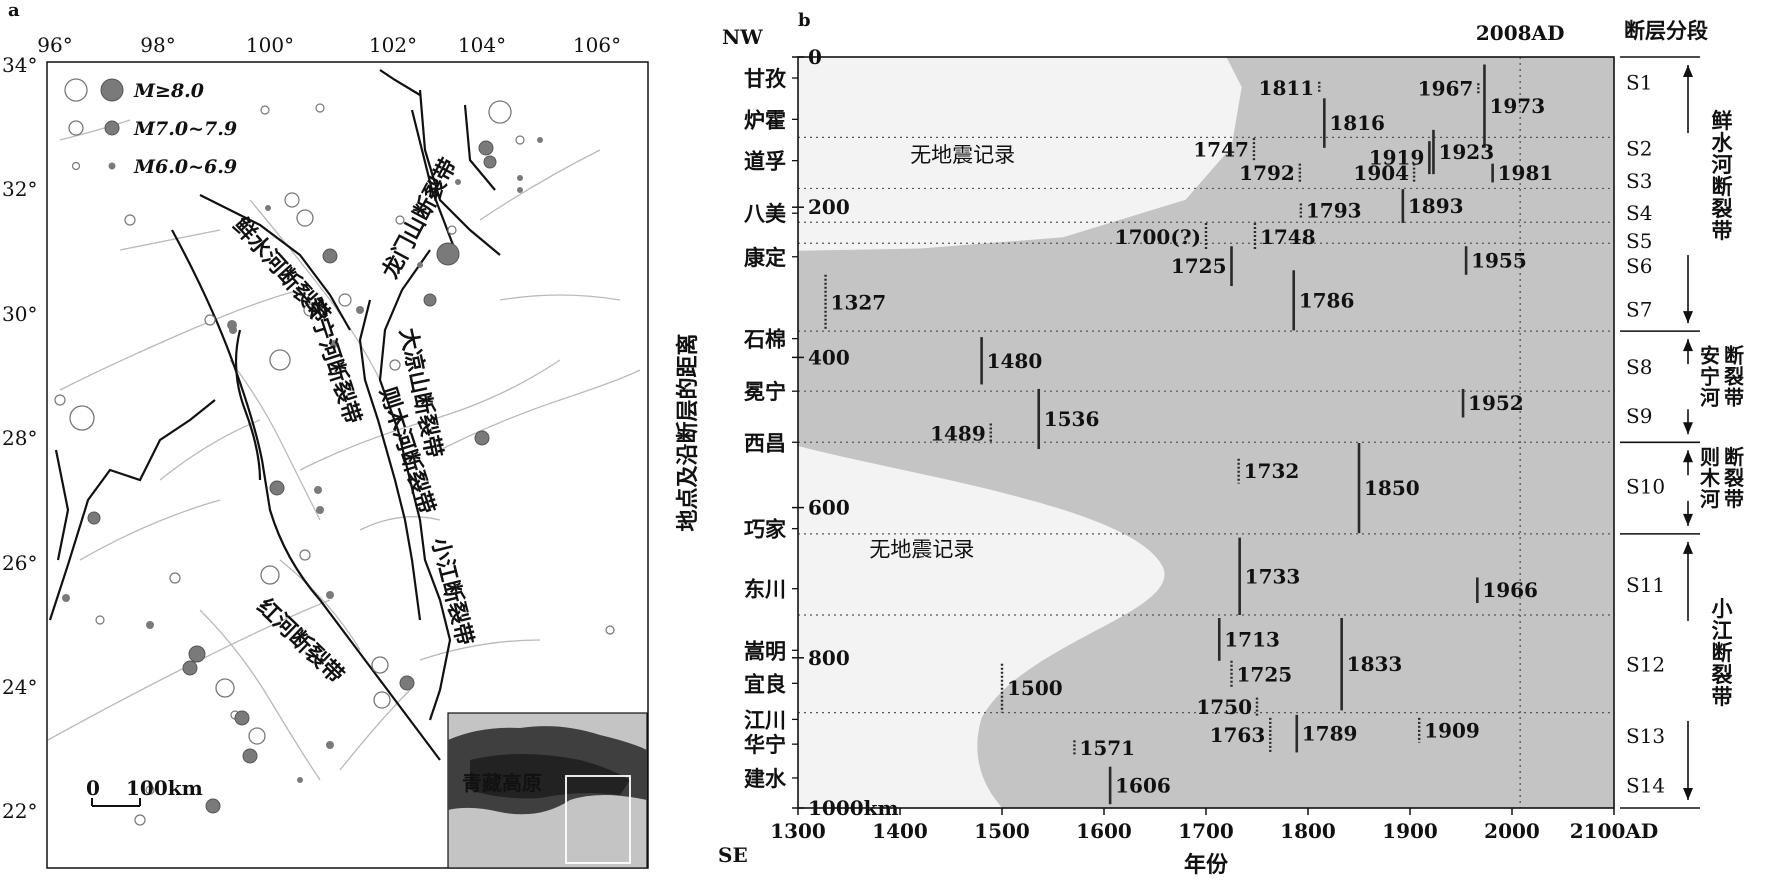 The width and height of the screenshot is (1767, 881). What do you see at coordinates (598, 819) in the screenshot?
I see `inset-study-area` at bounding box center [598, 819].